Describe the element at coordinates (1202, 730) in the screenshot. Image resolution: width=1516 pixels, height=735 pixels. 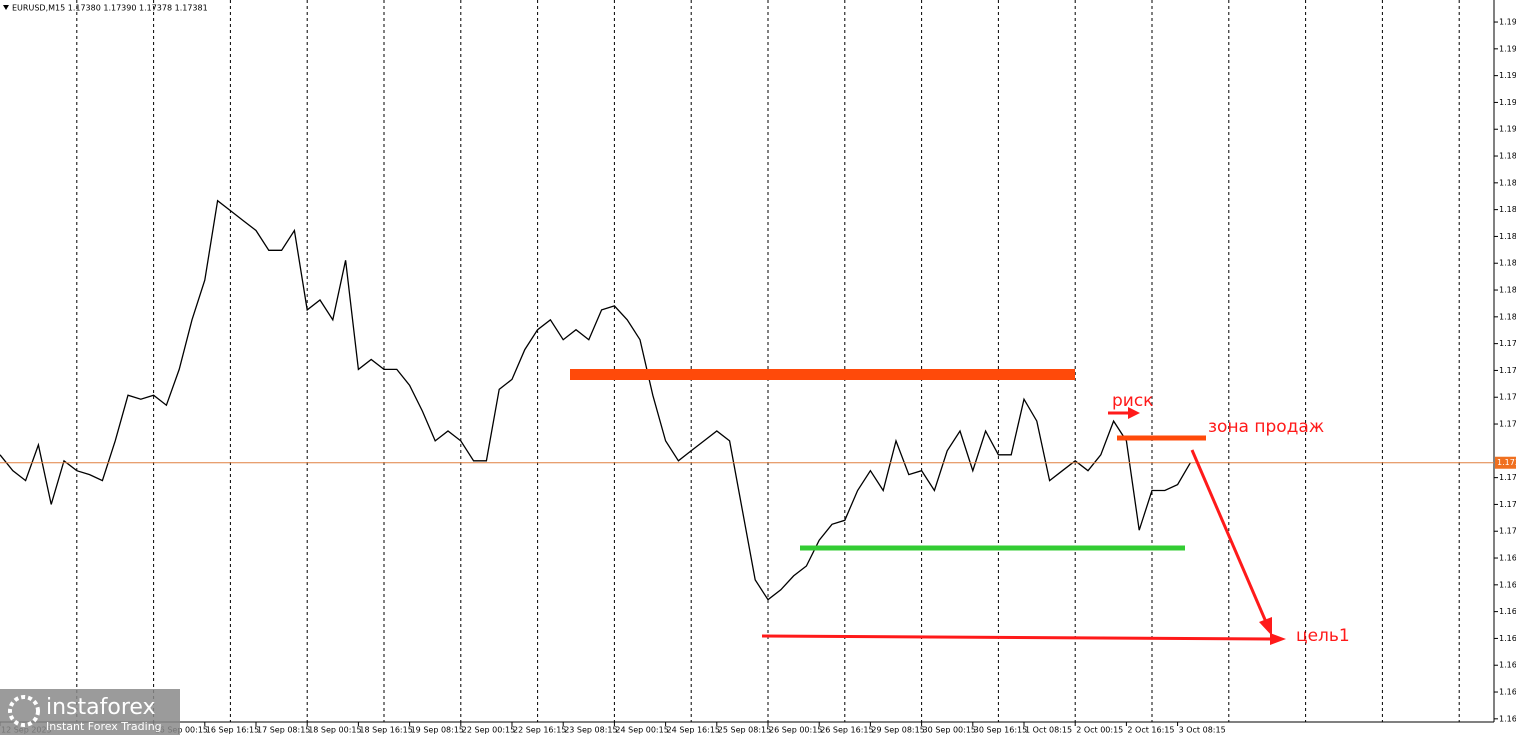
I see `x-tick-label: 3 Oct 08:15` at that location.